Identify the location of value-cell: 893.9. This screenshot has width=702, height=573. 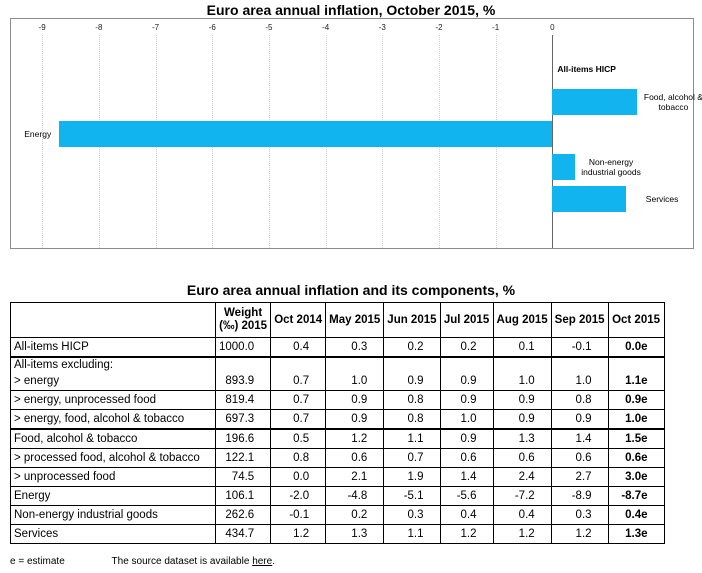
(243, 381).